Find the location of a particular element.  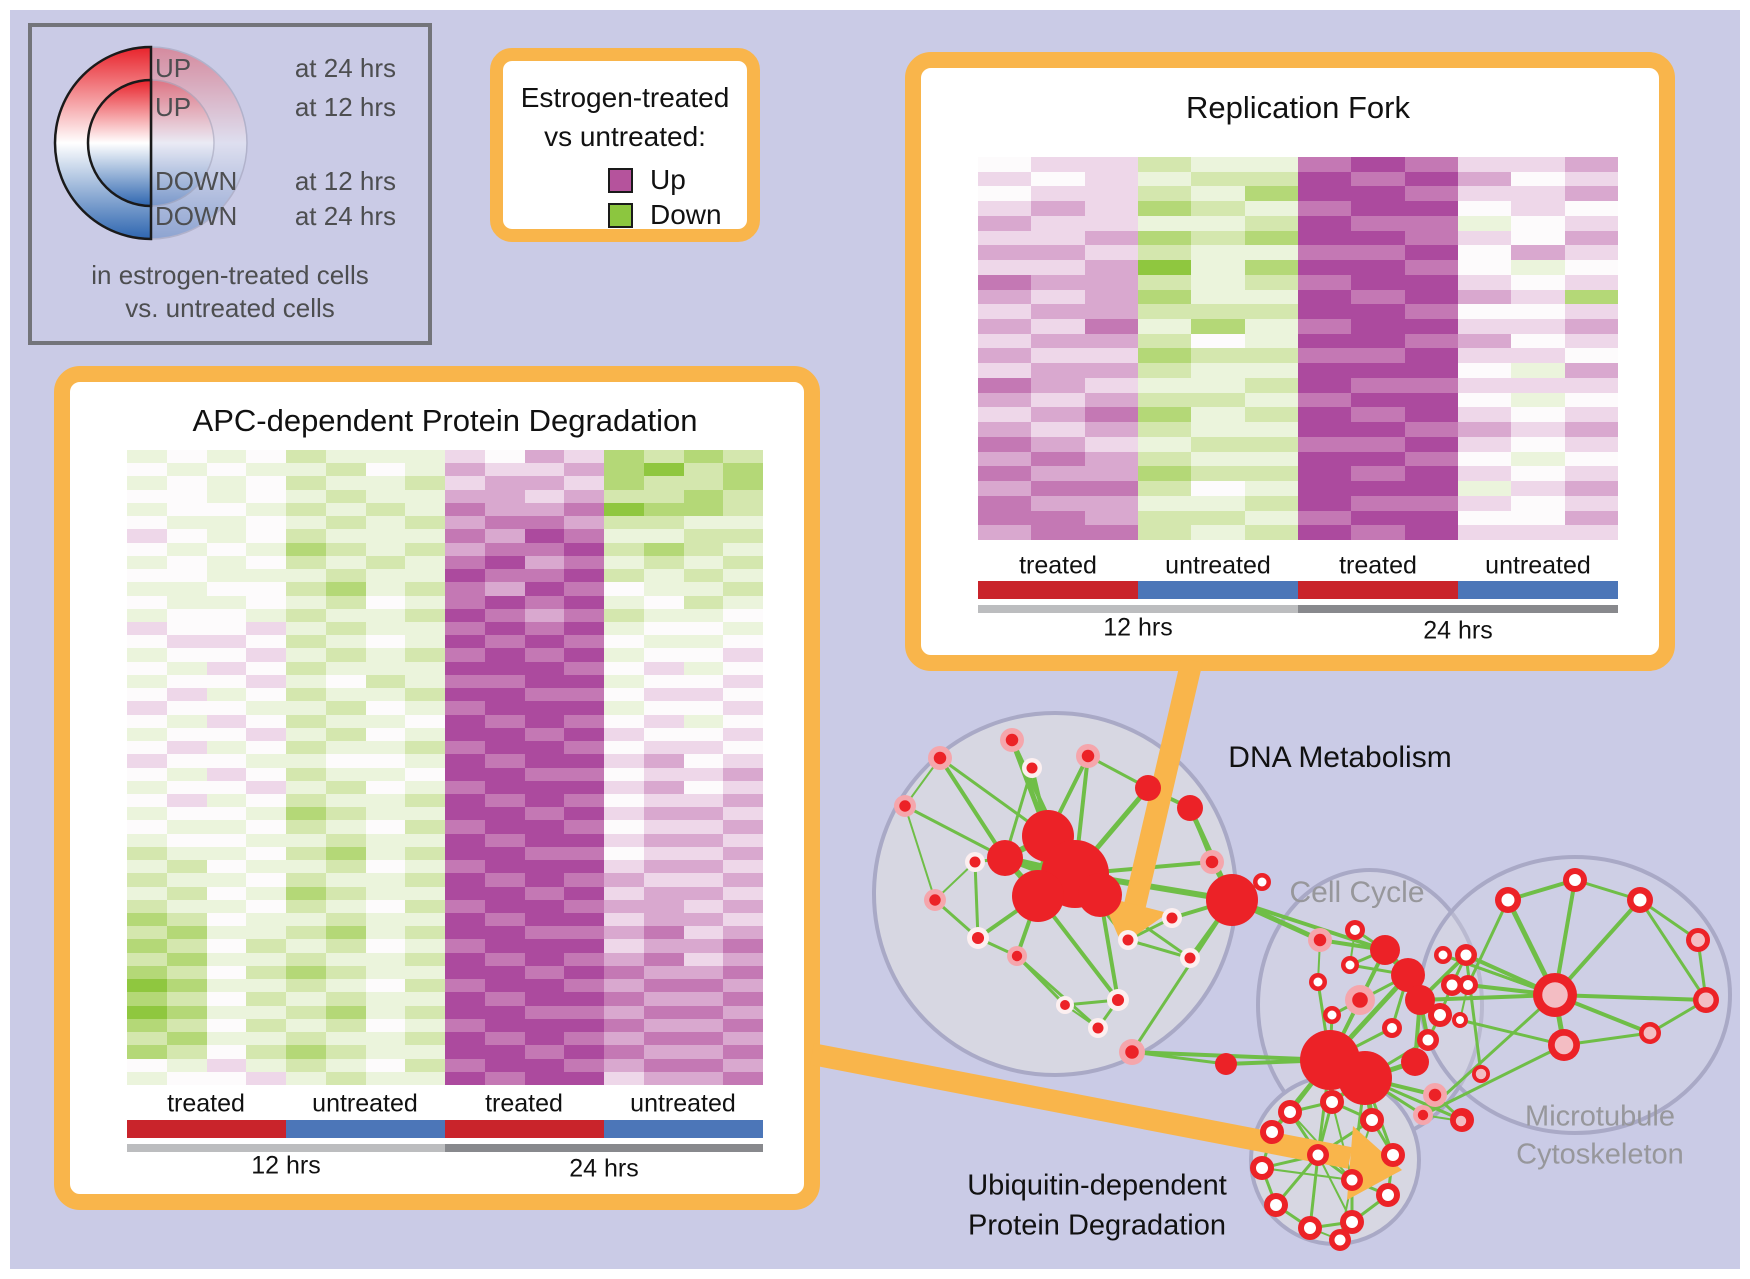

apc-group-label-3: treated is located at coordinates (524, 1103).